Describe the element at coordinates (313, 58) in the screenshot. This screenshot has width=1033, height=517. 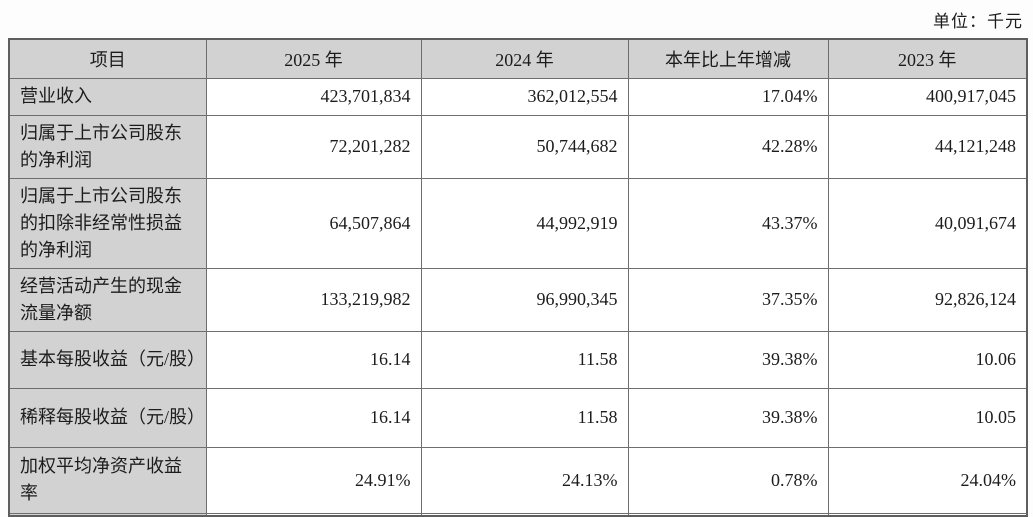
I see `column-header-2025: 2025 年` at that location.